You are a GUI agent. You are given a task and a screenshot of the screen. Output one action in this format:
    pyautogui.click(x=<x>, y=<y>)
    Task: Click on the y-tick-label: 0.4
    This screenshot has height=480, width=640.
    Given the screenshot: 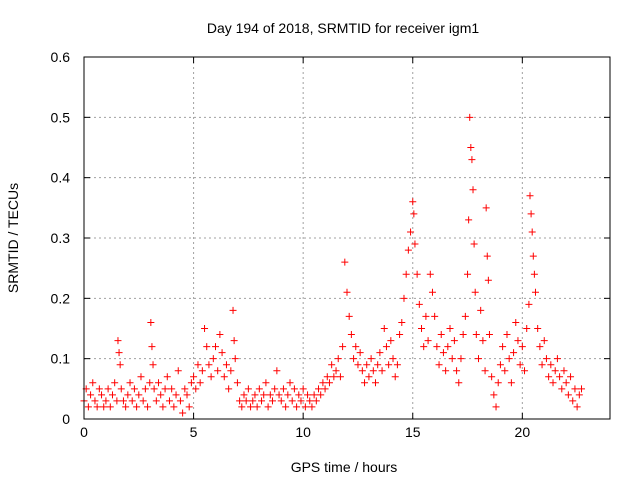 What is the action you would take?
    pyautogui.click(x=61, y=178)
    